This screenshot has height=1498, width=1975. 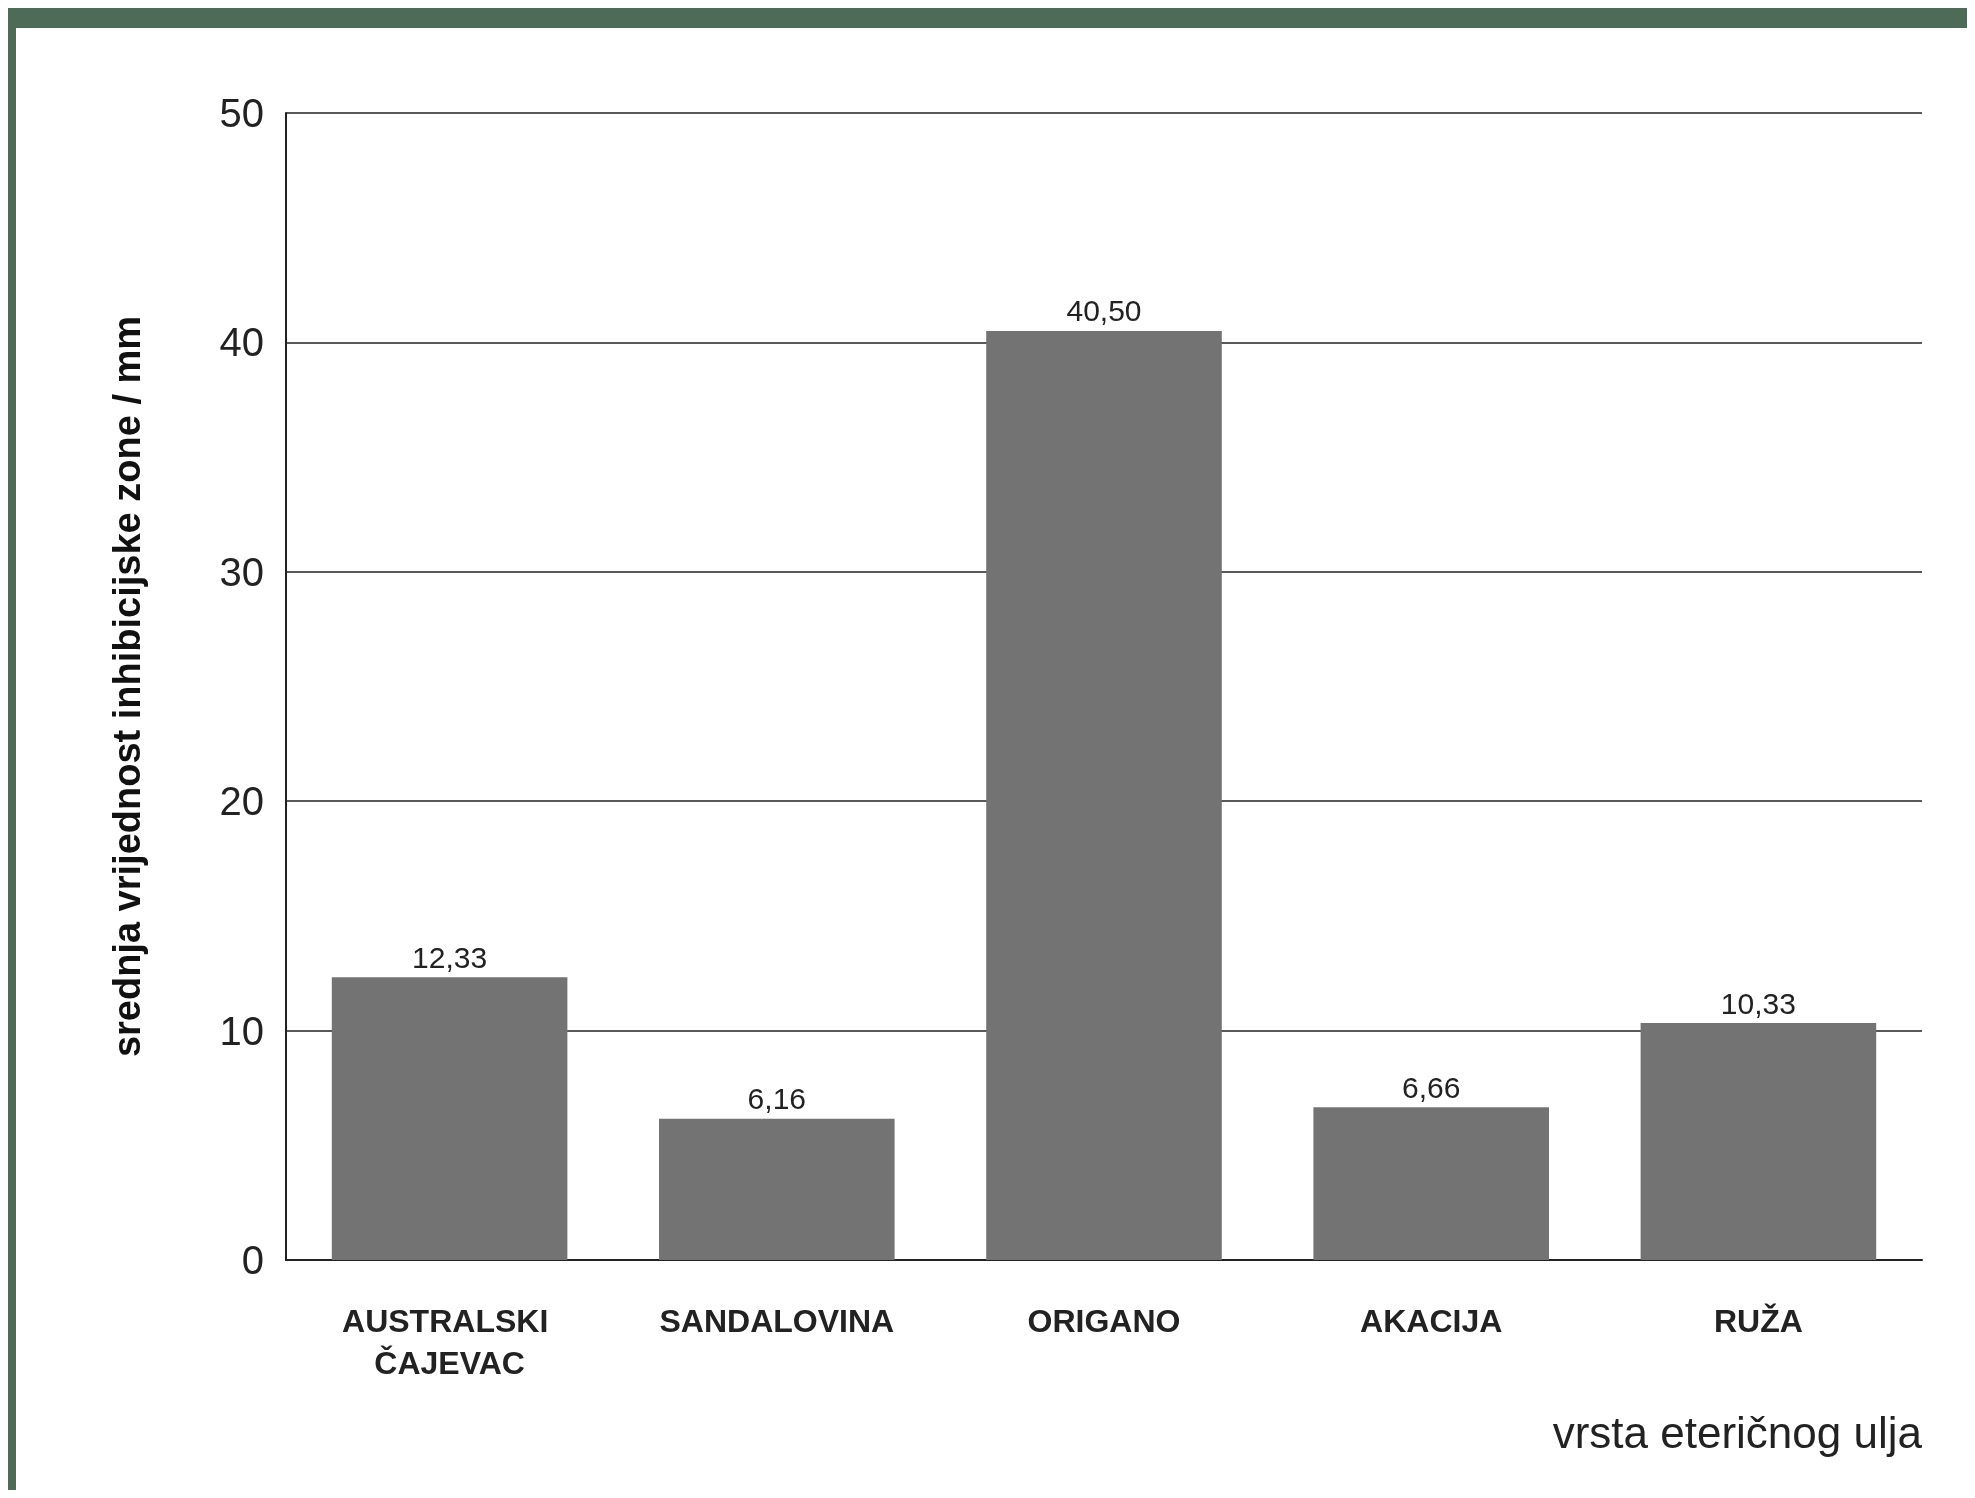 I want to click on data-label: 10,33, so click(x=1758, y=1003).